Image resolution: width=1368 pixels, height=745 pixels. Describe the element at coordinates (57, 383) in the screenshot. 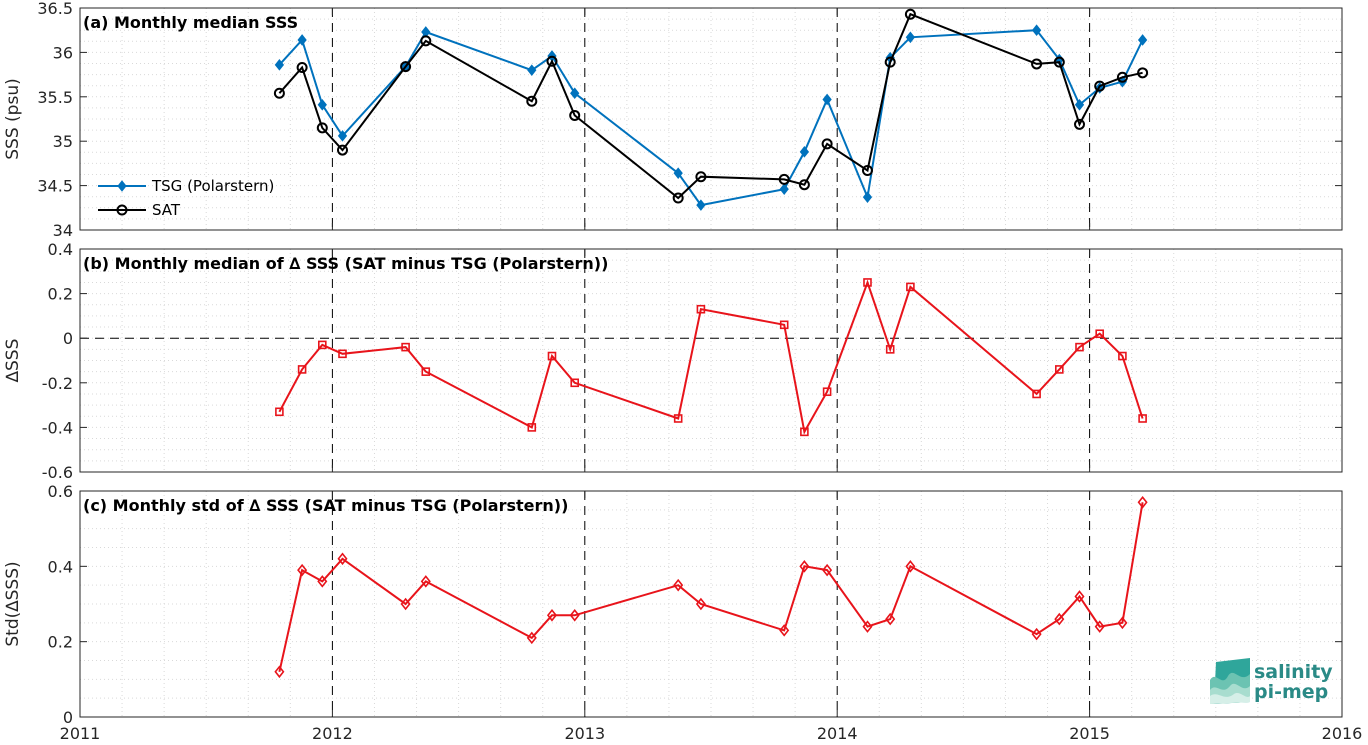

I see `y-tick-label: -0.2` at that location.